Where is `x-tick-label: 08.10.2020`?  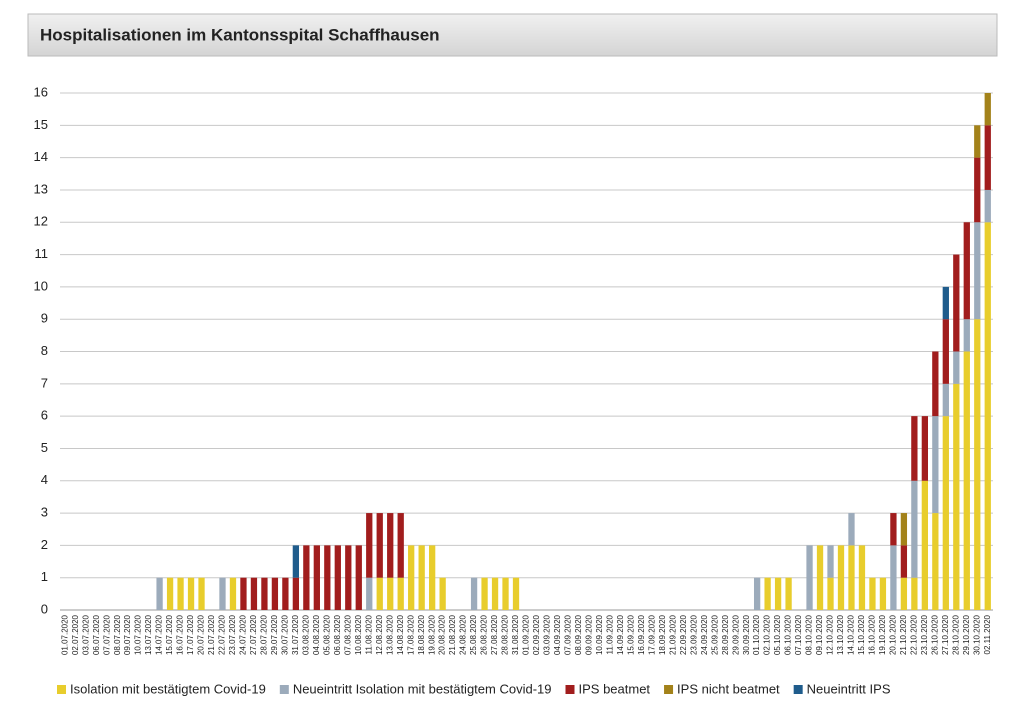 x-tick-label: 08.10.2020 is located at coordinates (809, 634).